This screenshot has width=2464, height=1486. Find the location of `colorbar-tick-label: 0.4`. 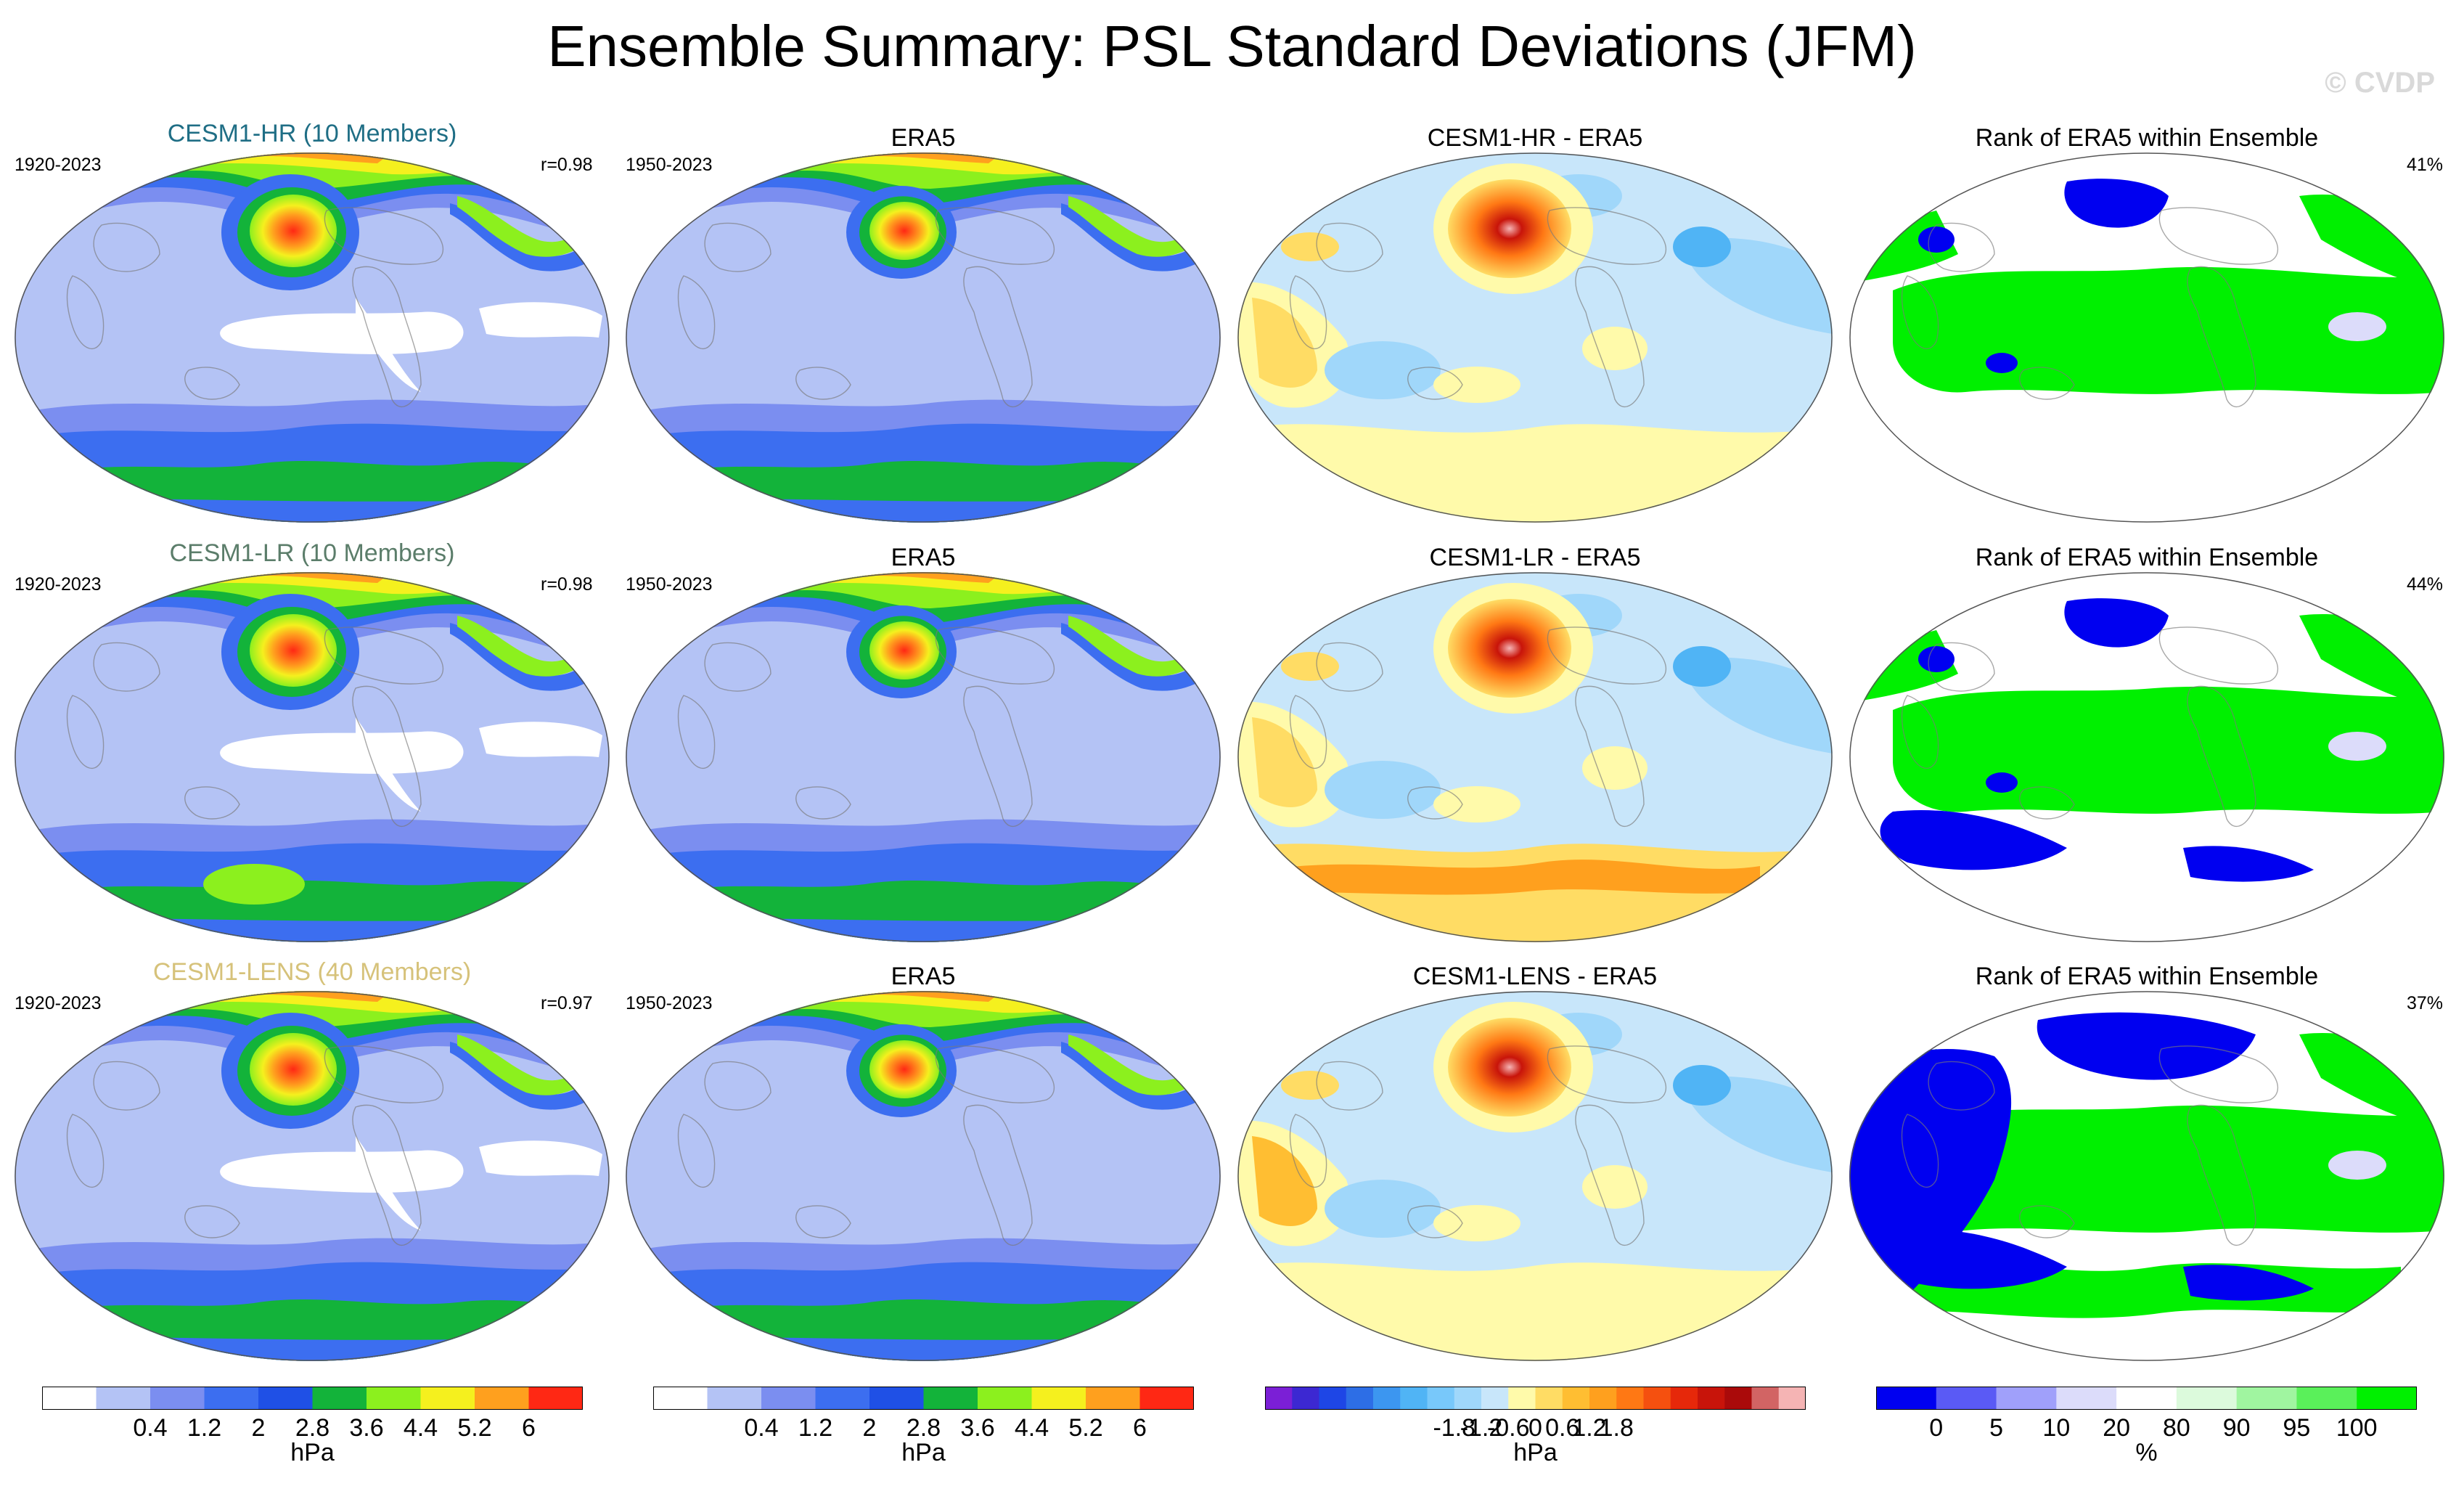

colorbar-tick-label: 0.4 is located at coordinates (761, 1428).